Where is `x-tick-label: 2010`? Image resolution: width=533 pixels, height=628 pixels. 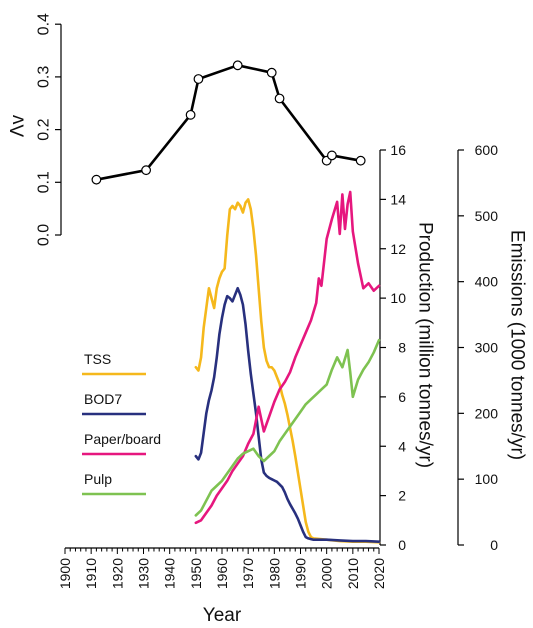 x-tick-label: 2010 is located at coordinates (353, 573).